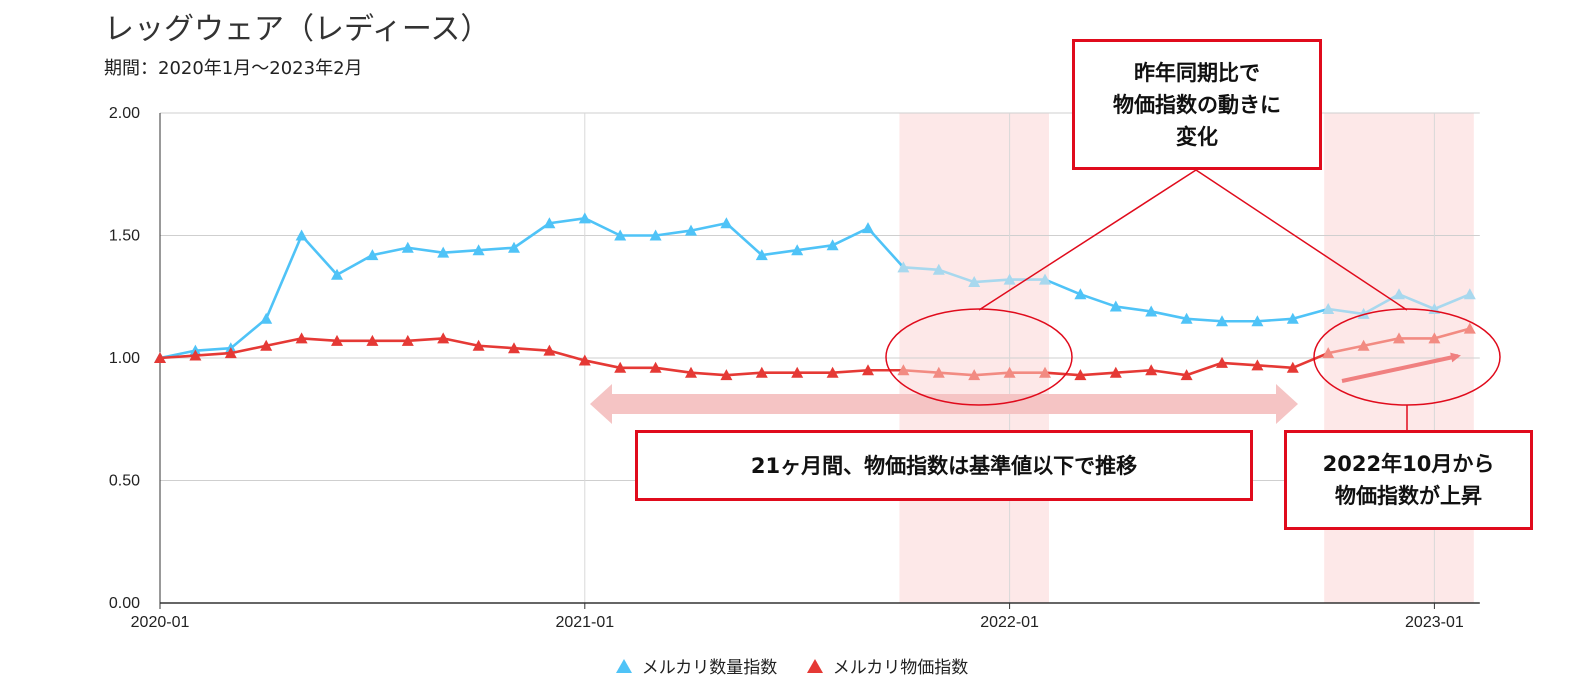 The height and width of the screenshot is (698, 1584). I want to click on yoy-line-1: 昨年同期比で, so click(1197, 72).